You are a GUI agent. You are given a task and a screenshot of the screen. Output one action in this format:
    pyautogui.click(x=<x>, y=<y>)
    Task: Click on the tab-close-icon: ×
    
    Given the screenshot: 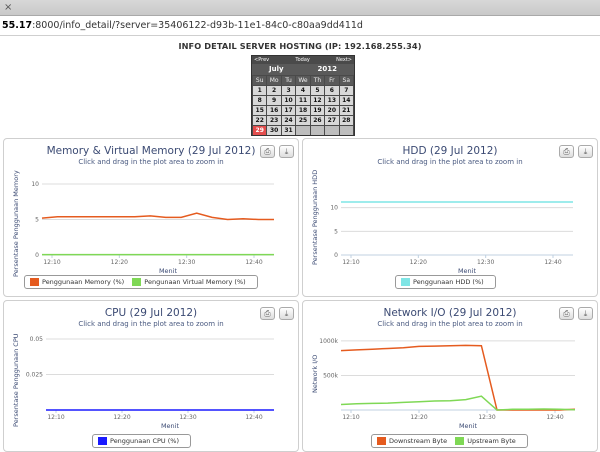 What is the action you would take?
    pyautogui.click(x=8, y=7)
    